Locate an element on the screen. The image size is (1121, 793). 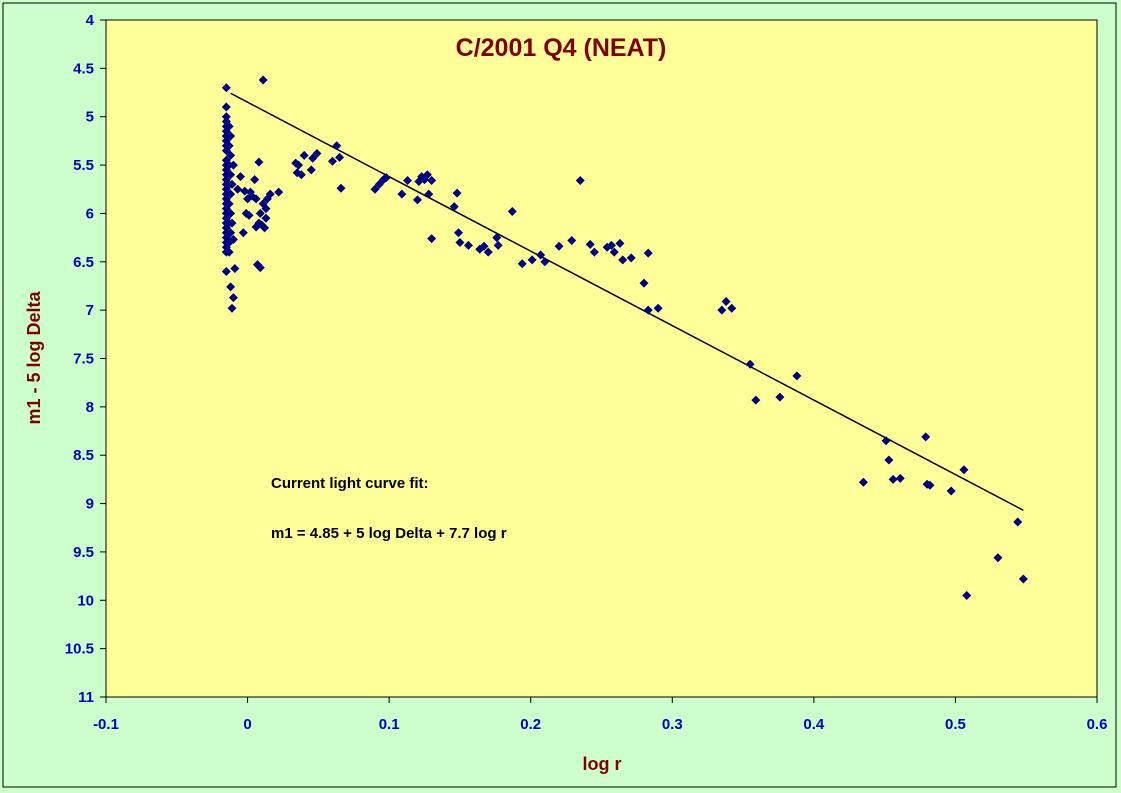
y-tick-label: 5 is located at coordinates (90, 117).